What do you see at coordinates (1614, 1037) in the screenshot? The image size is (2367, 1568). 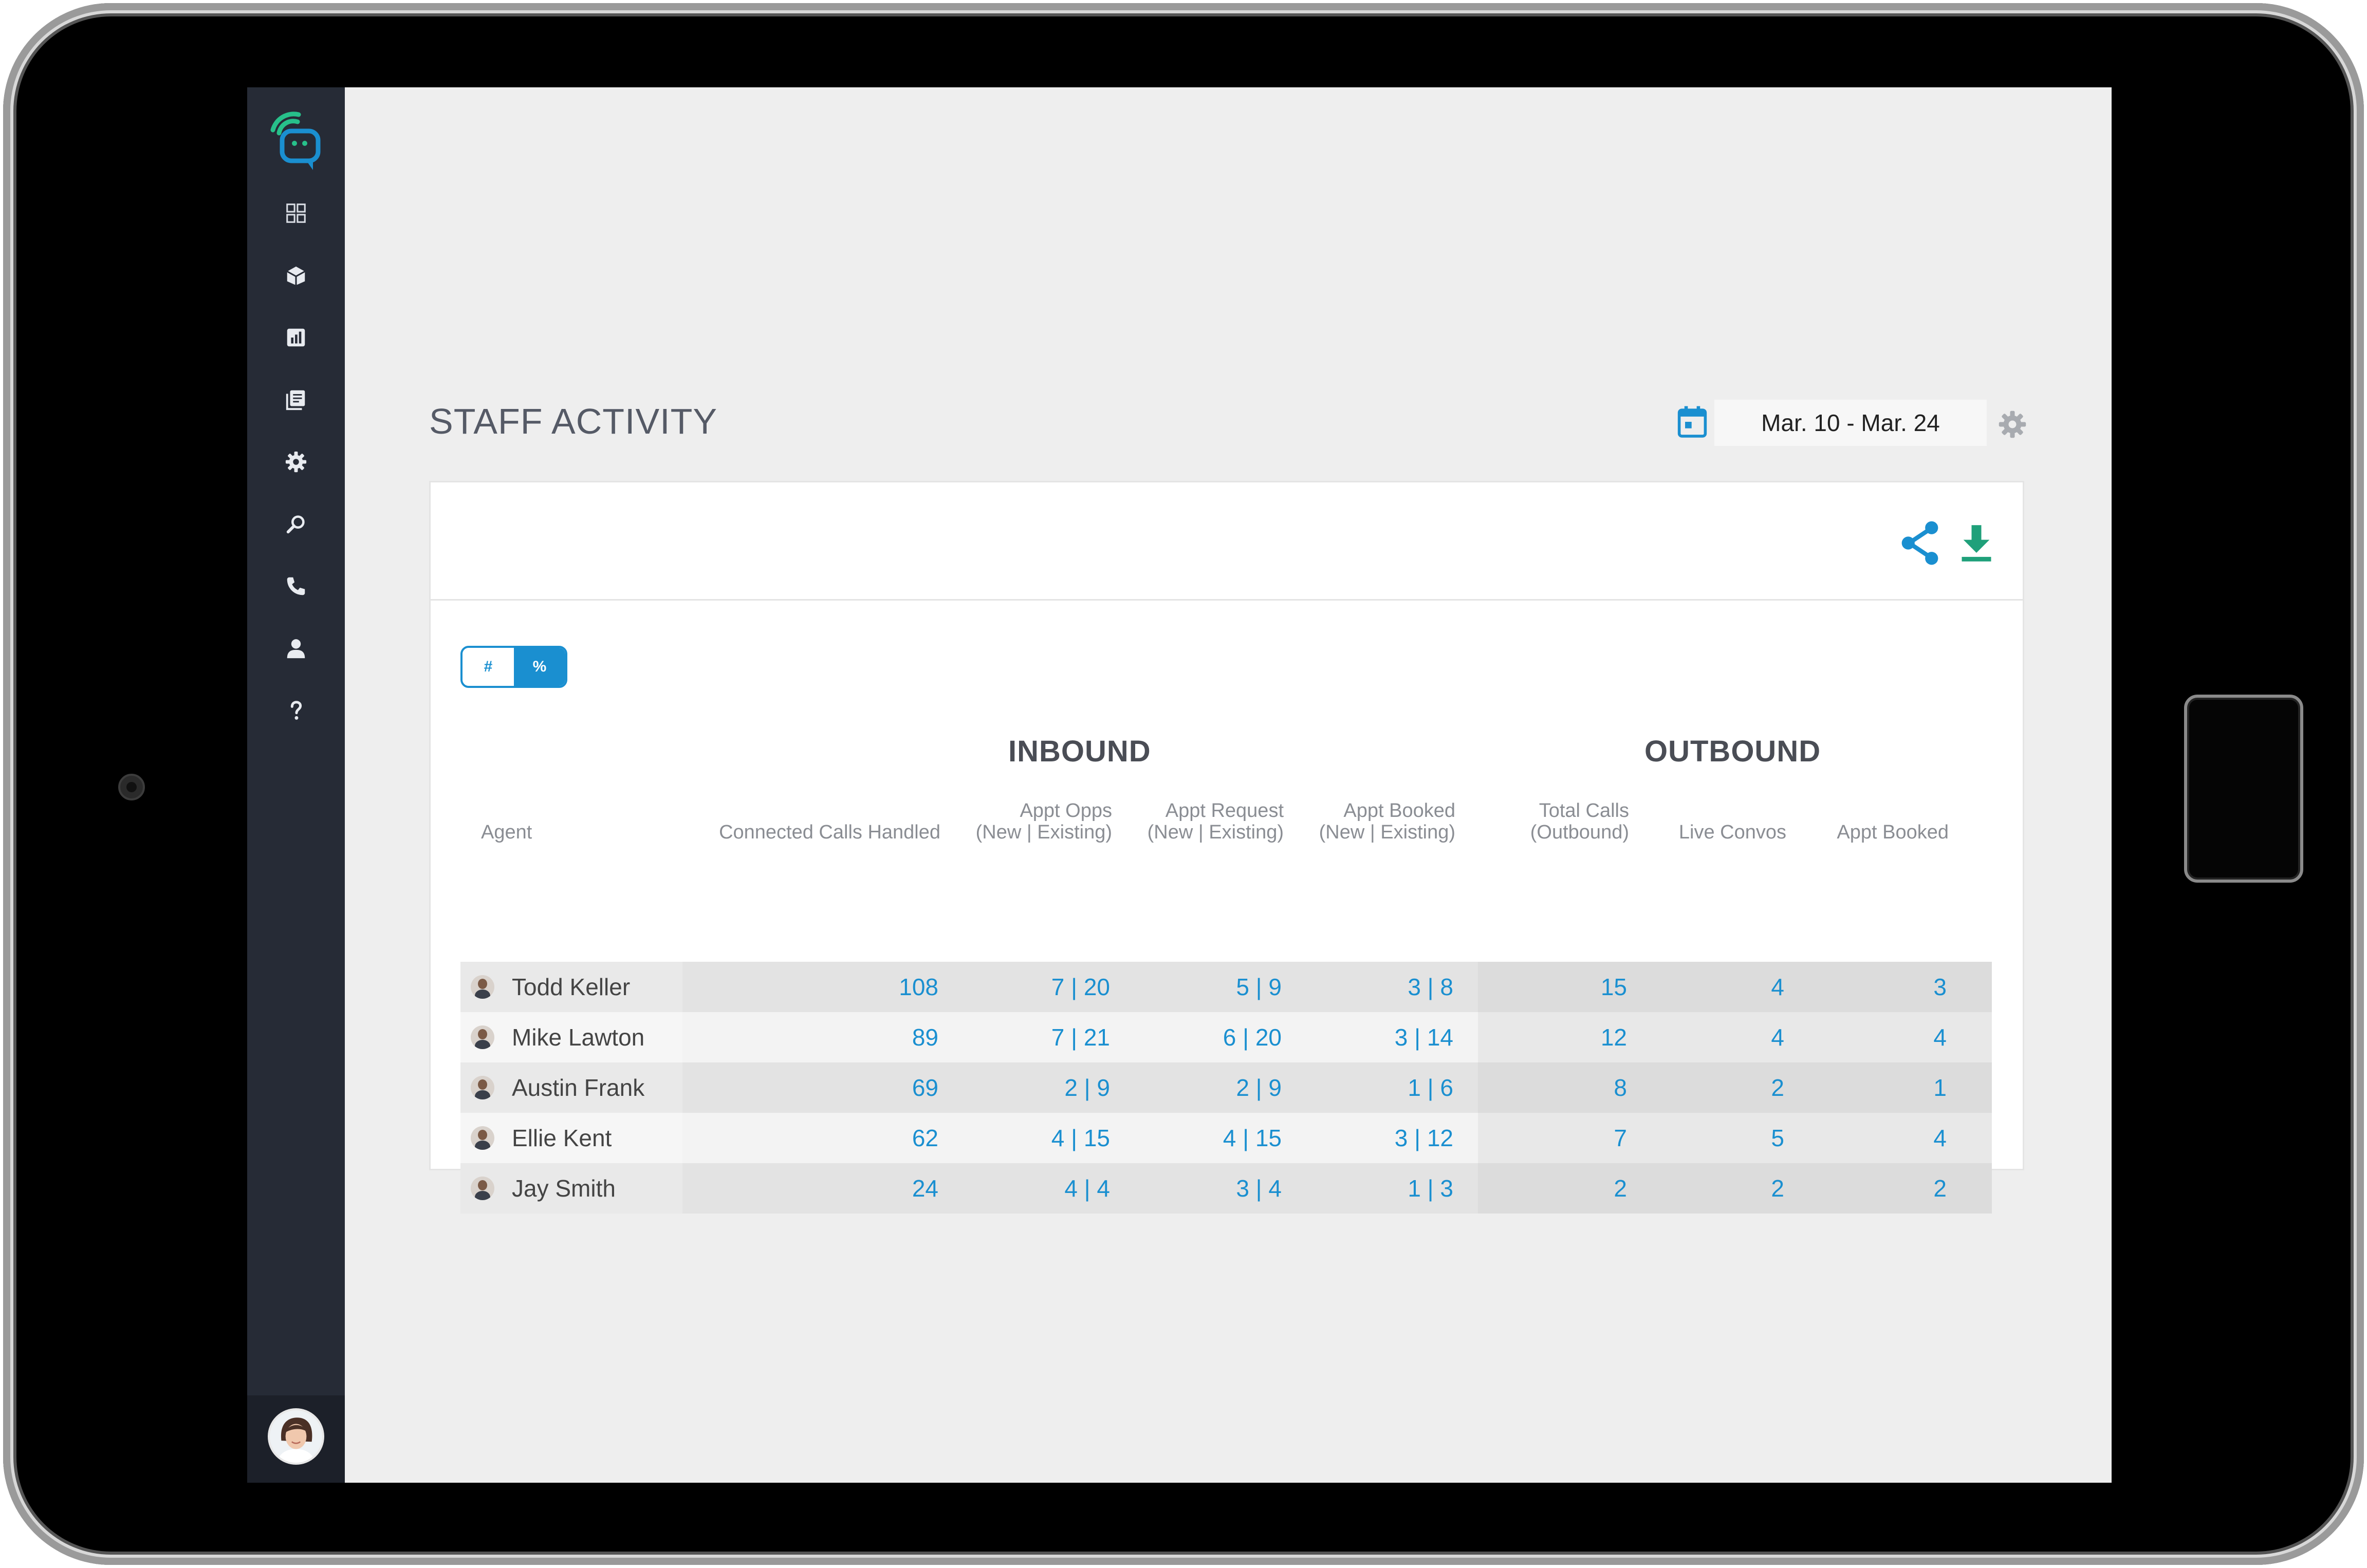 I see `cell-total-calls: 12` at bounding box center [1614, 1037].